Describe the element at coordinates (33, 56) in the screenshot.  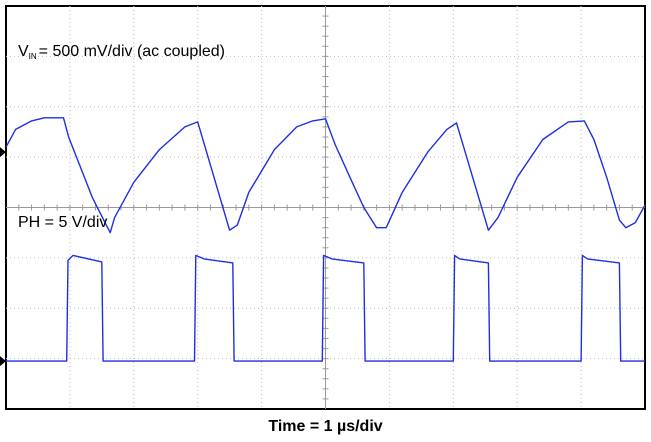
I see `vin-label-subscript: IN` at that location.